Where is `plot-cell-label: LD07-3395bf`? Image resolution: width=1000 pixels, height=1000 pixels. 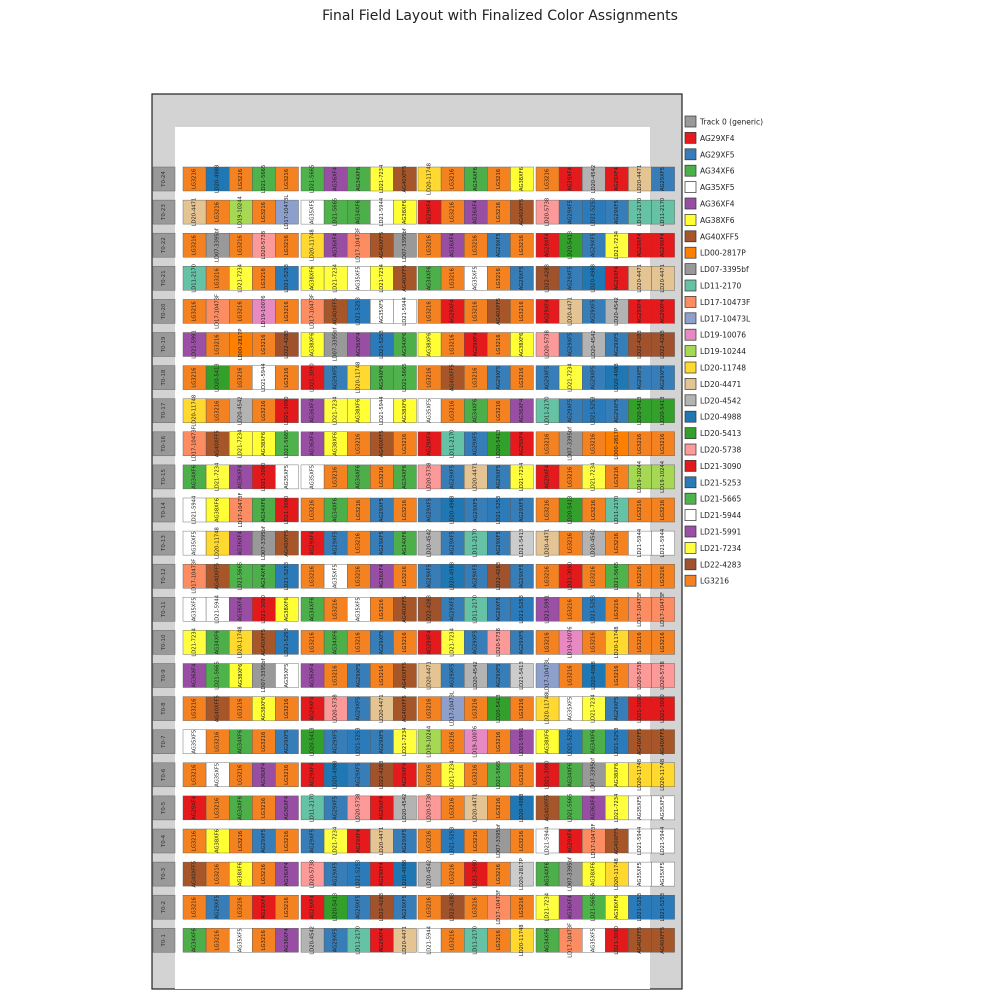
plot-cell-label: LD07-3395bf is located at coordinates (571, 874).